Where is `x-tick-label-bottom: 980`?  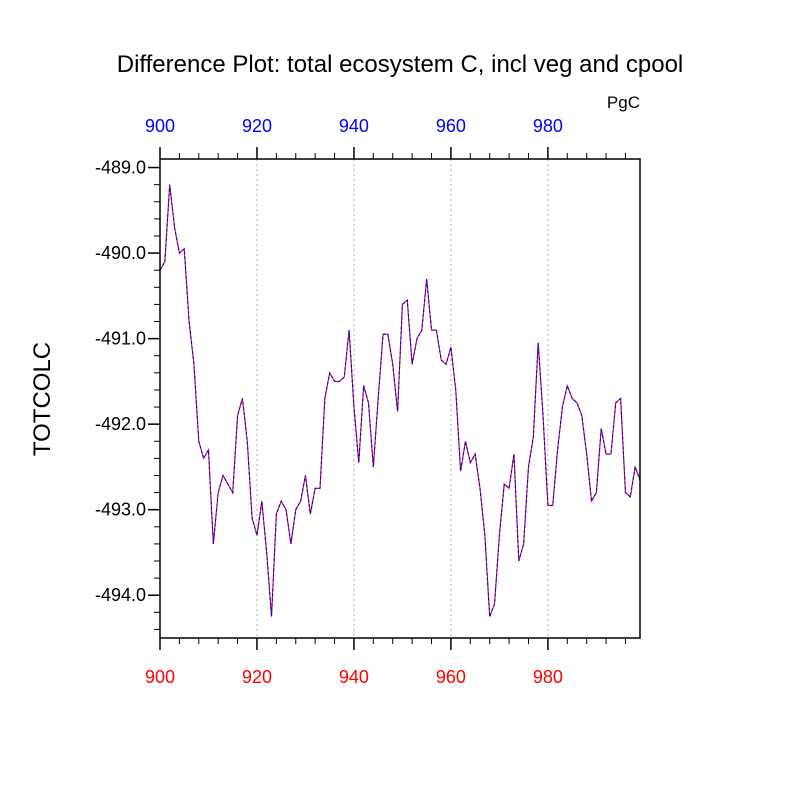 x-tick-label-bottom: 980 is located at coordinates (548, 677).